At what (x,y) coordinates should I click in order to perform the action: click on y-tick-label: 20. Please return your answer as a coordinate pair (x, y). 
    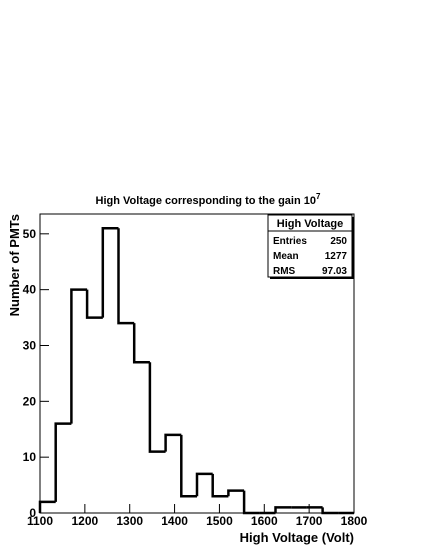
    Looking at the image, I should click on (30, 401).